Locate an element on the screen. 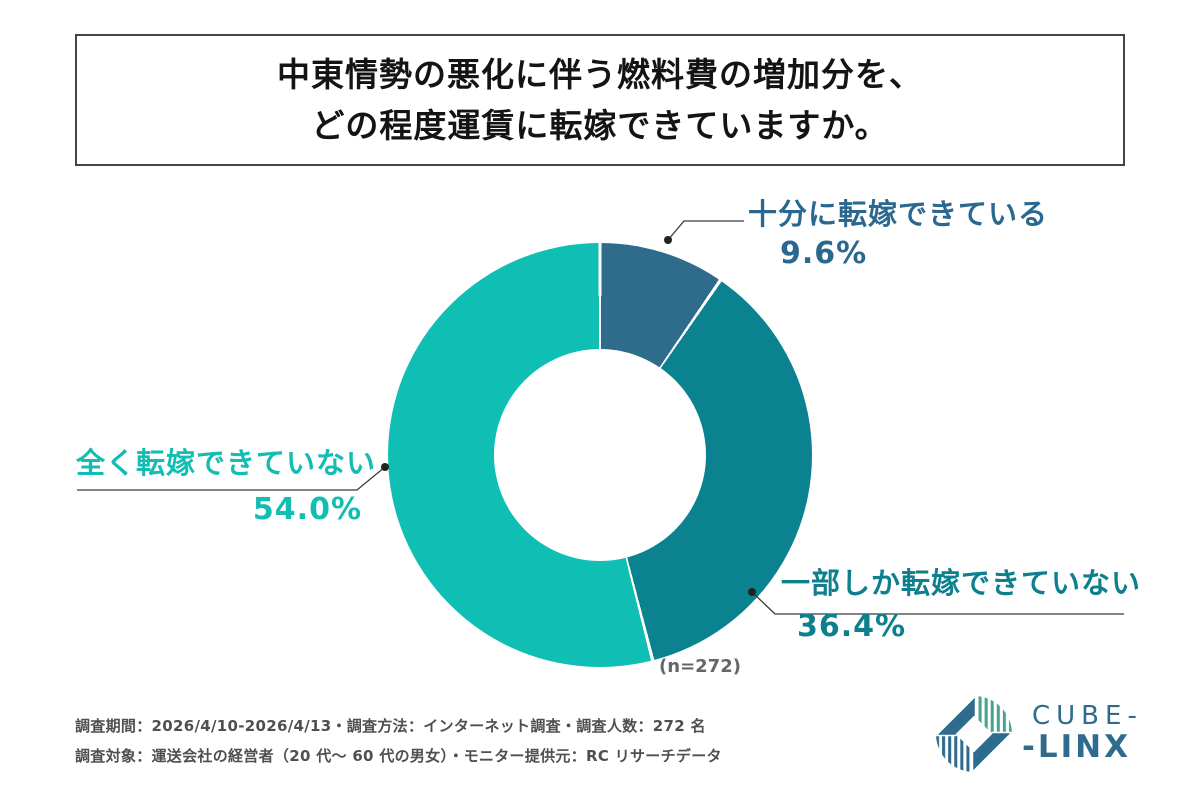  brand-logo: CUBE- -LINX is located at coordinates (1039, 734).